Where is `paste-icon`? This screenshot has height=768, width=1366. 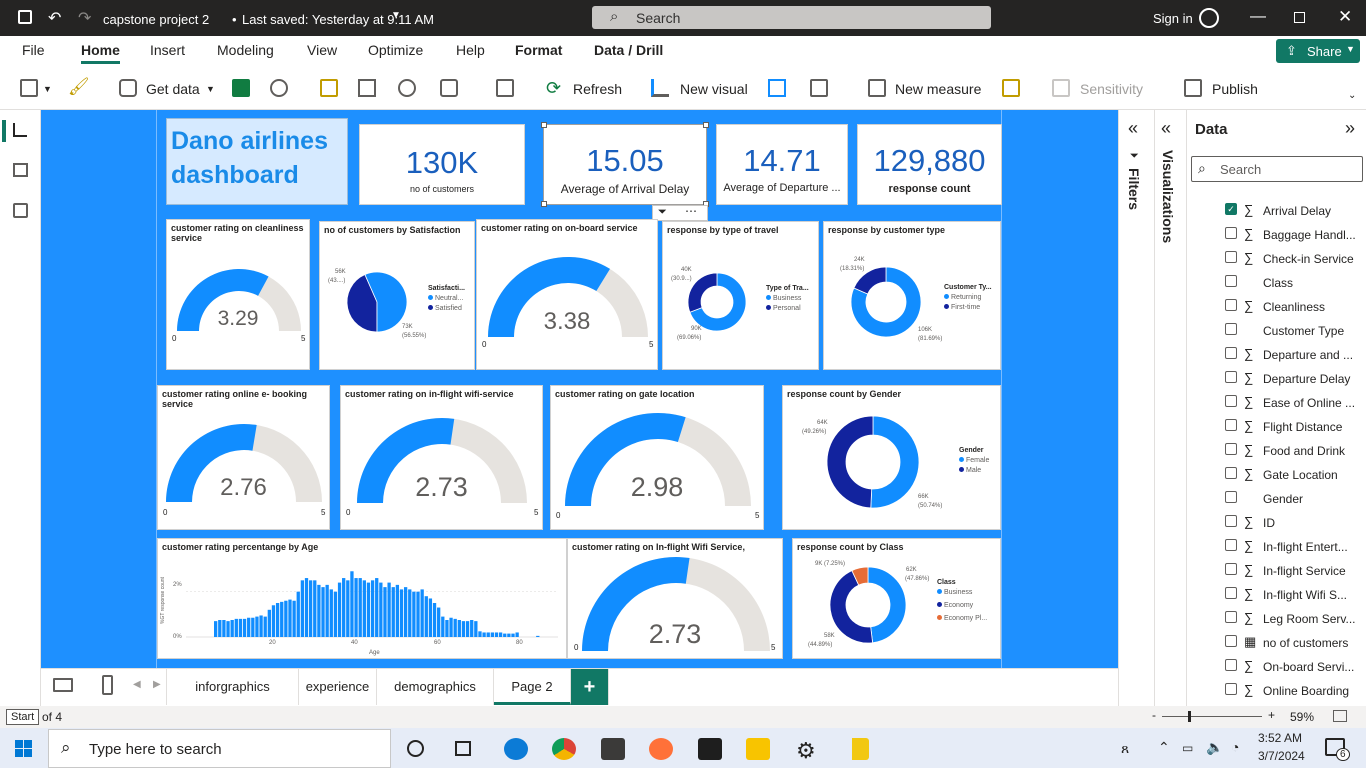 paste-icon is located at coordinates (29, 88).